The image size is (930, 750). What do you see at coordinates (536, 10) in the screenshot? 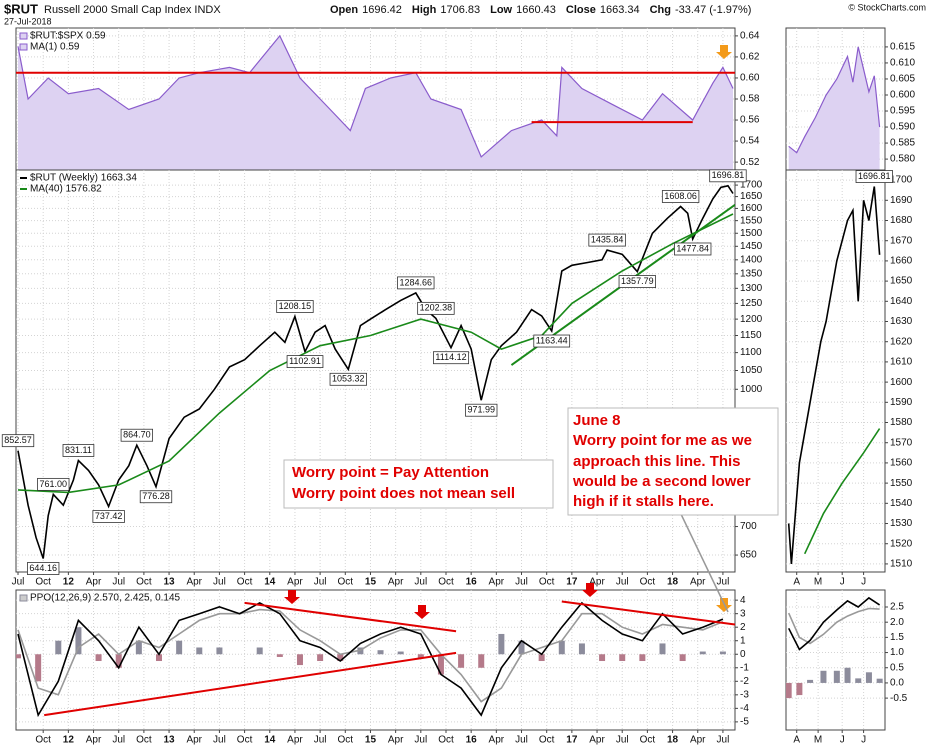
I see `quote-value: 1660.43` at bounding box center [536, 10].